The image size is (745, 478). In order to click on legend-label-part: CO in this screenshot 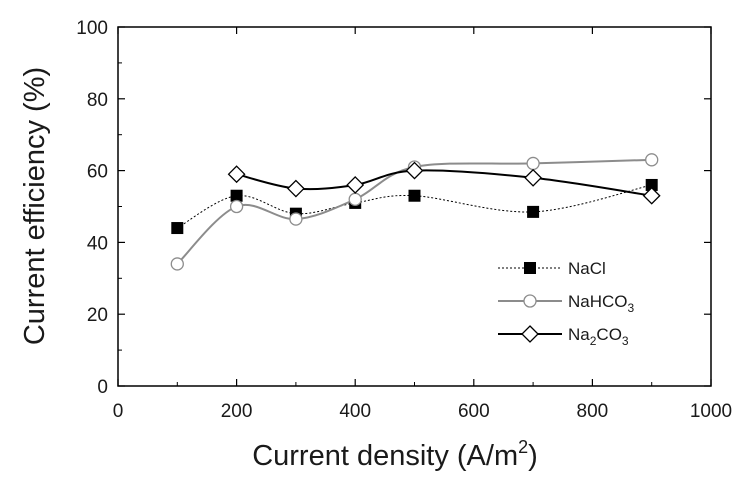, I will do `click(609, 334)`.